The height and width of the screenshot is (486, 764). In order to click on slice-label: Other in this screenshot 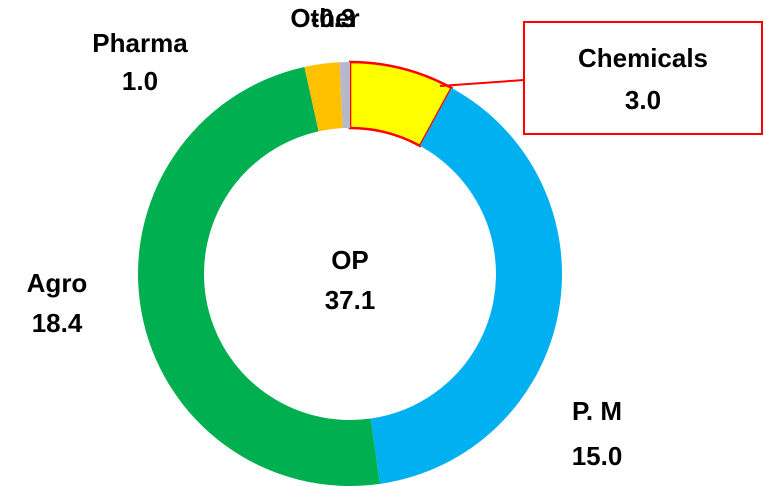, I will do `click(324, 18)`.